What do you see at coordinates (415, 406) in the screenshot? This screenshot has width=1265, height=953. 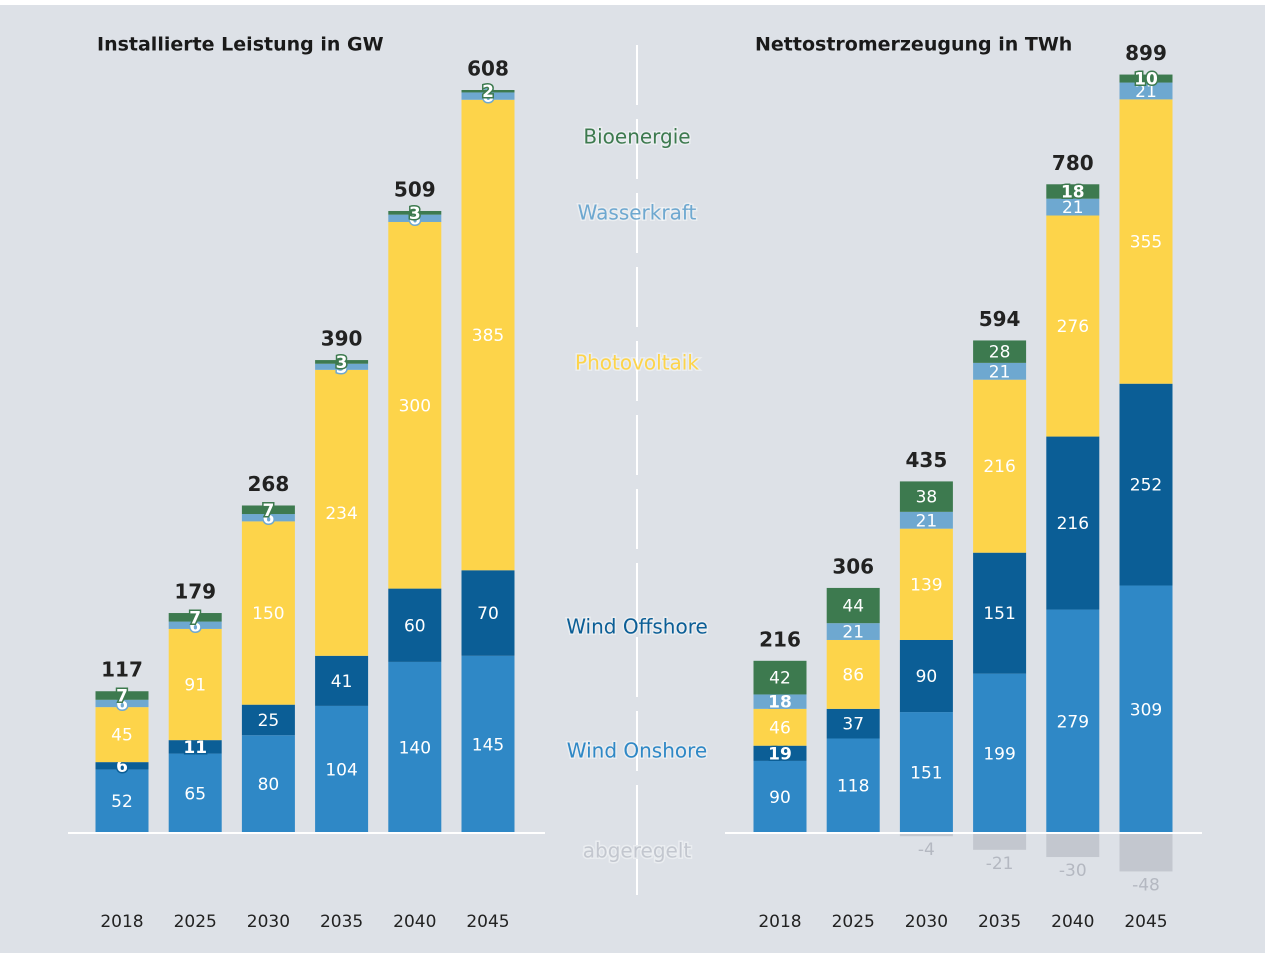 I see `value-label: 300` at bounding box center [415, 406].